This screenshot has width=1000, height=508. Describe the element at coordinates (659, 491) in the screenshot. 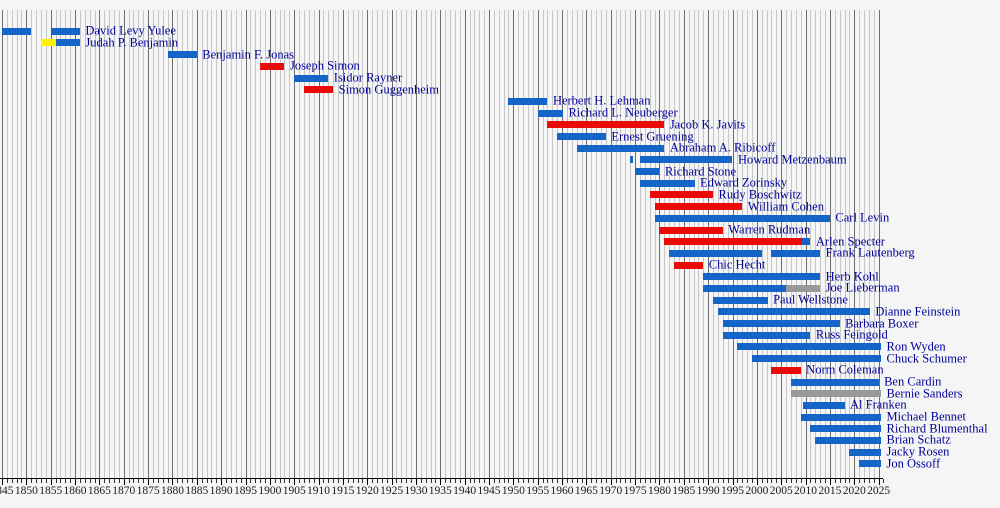

I see `axis-tick-label-1980: 1980` at that location.